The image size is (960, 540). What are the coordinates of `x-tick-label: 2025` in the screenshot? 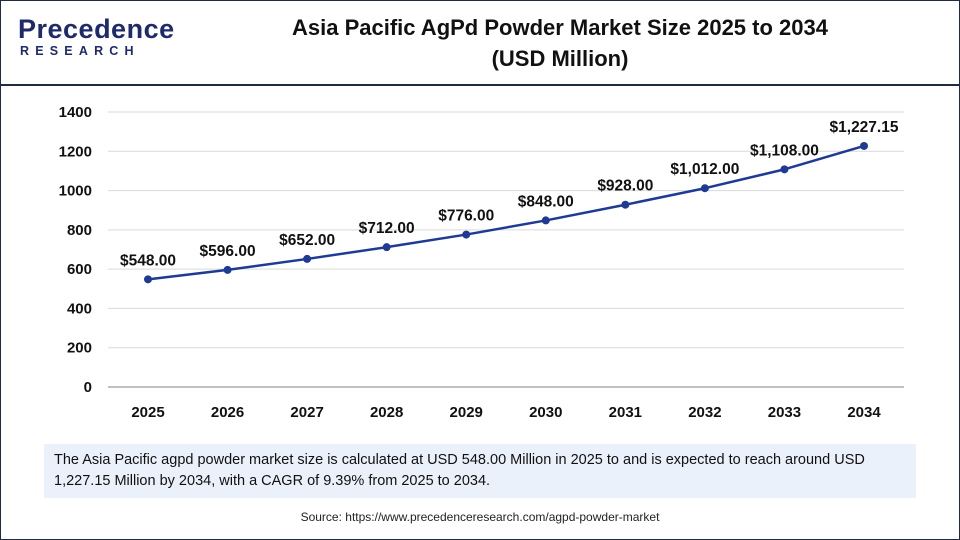 It's located at (147, 412).